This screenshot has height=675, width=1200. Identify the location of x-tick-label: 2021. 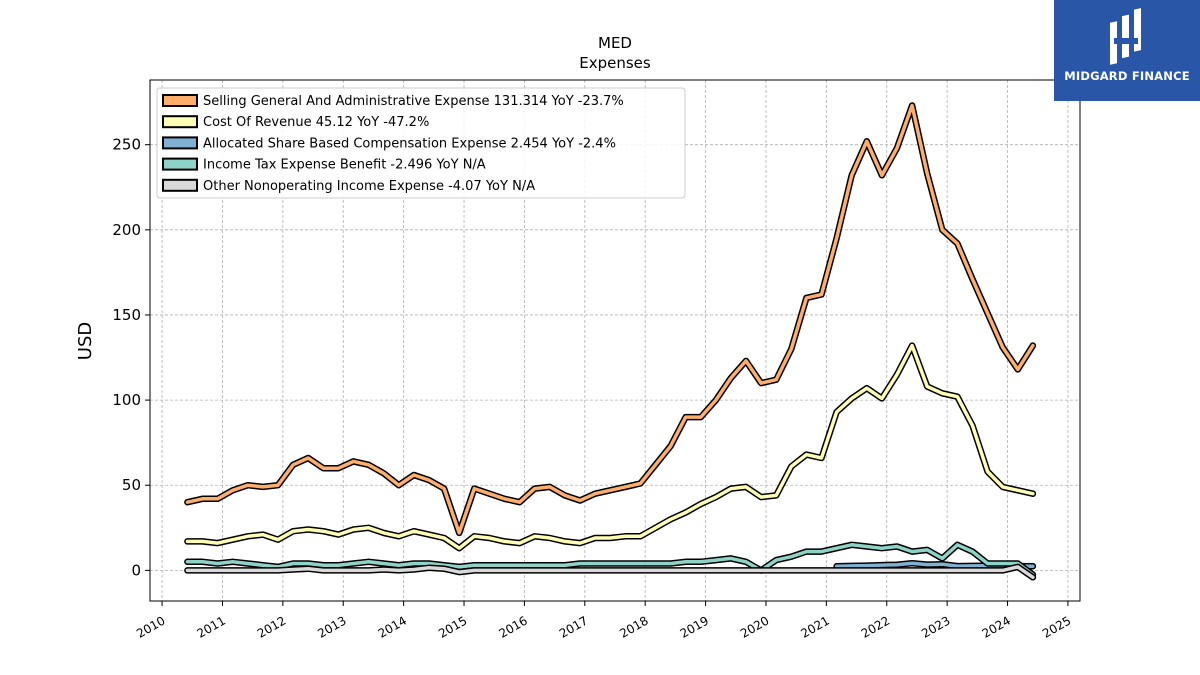
(814, 626).